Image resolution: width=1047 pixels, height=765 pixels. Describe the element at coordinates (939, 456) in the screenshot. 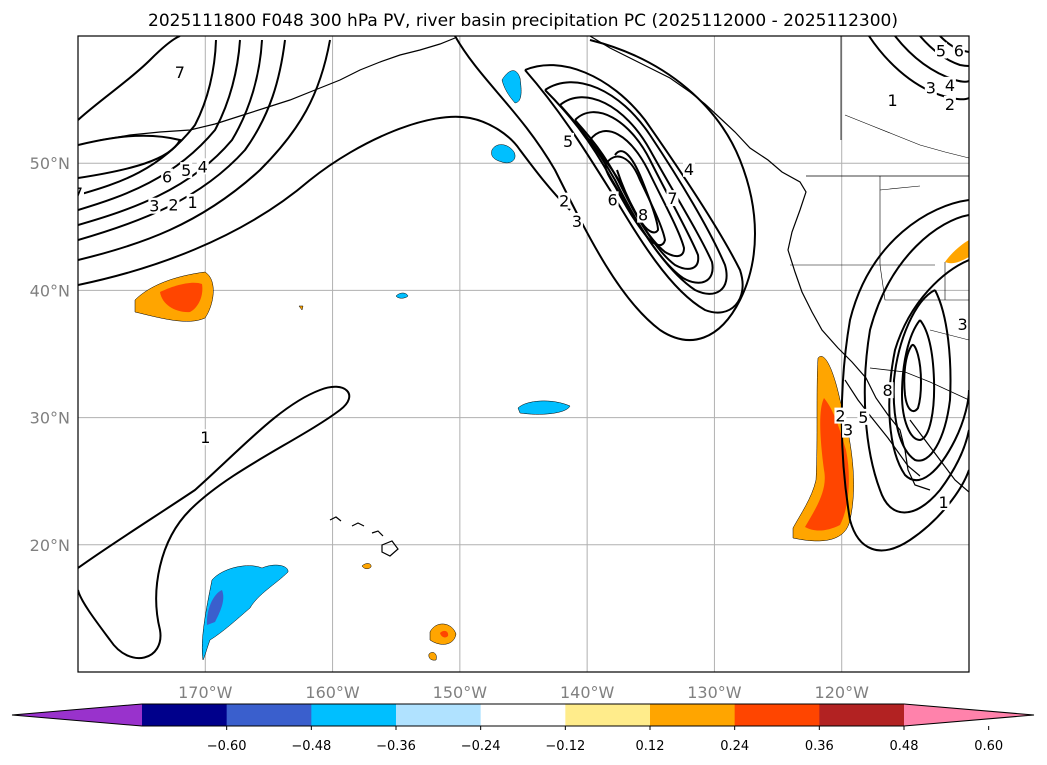

I see `mexico-mainland-coast` at that location.